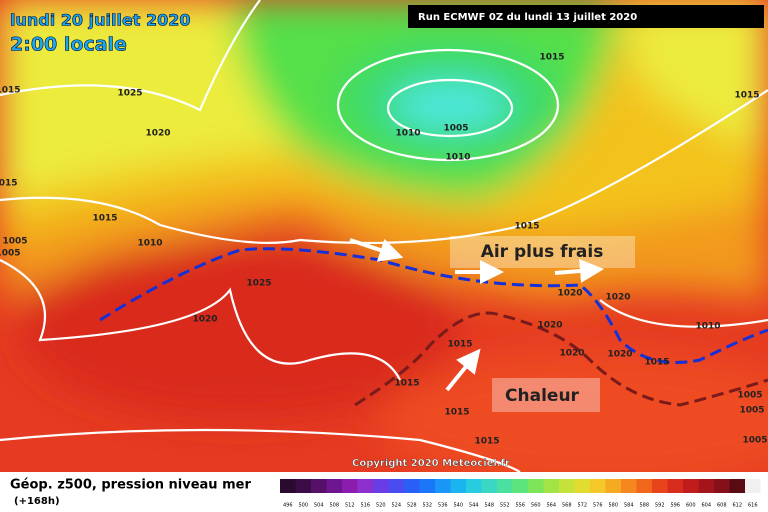  I want to click on colorbar-label: 532, so click(427, 506).